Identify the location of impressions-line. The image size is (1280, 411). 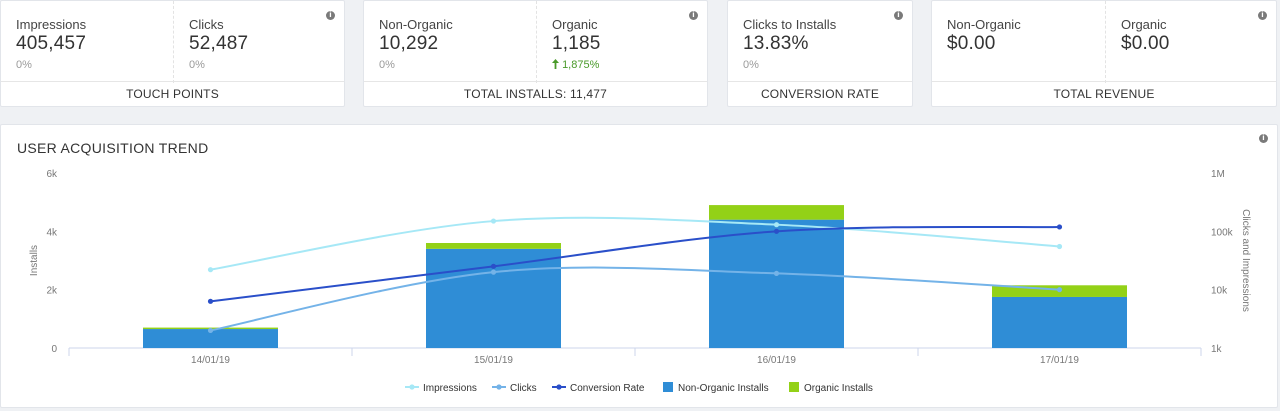
(635, 243).